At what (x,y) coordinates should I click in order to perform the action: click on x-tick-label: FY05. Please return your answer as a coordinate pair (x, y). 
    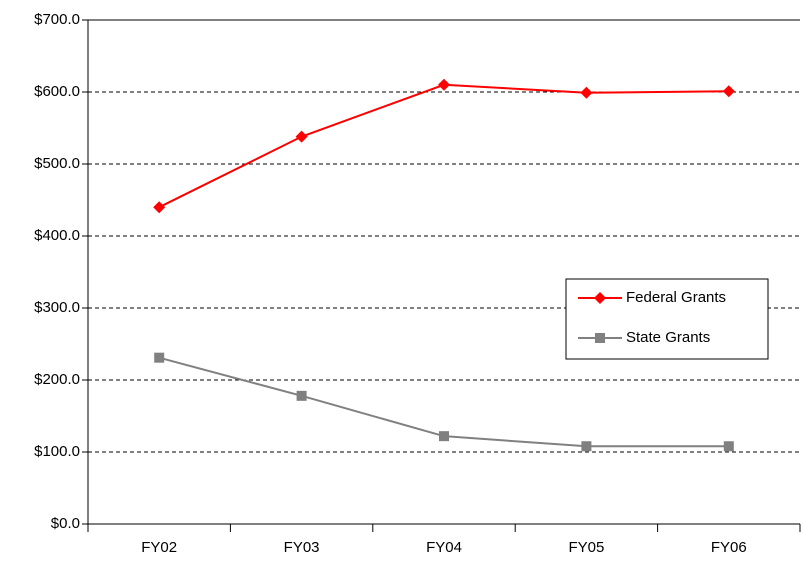
    Looking at the image, I should click on (586, 547).